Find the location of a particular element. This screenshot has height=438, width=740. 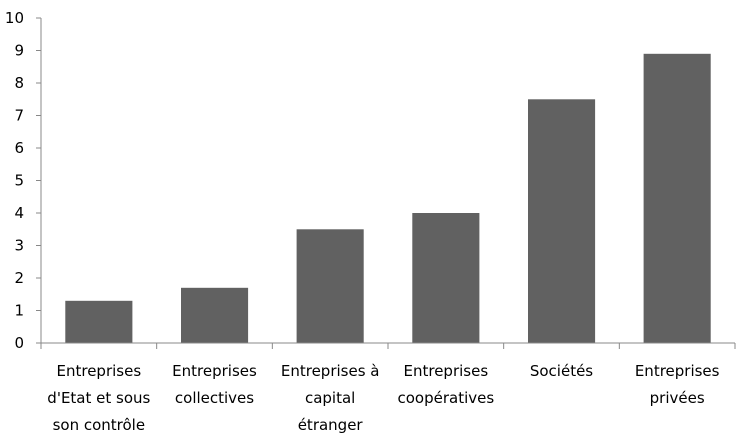

x-category-label-1-line-1: Entreprises is located at coordinates (99, 371).